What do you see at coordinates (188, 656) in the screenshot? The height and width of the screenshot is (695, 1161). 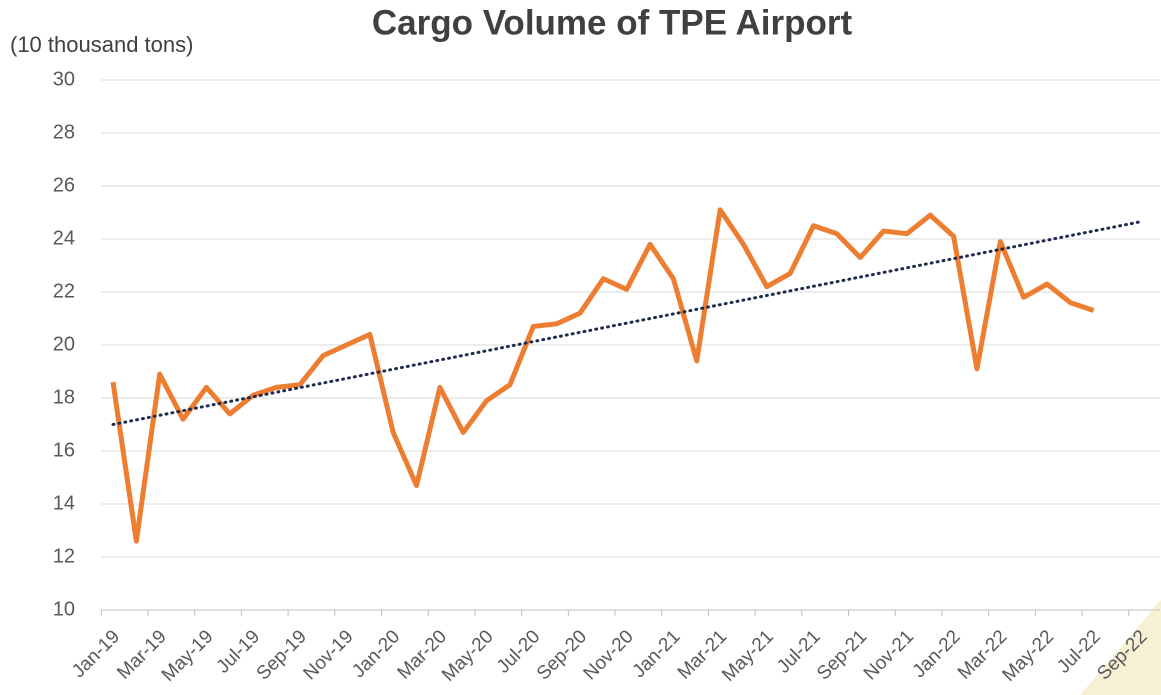 I see `x-tick-label: May-19` at bounding box center [188, 656].